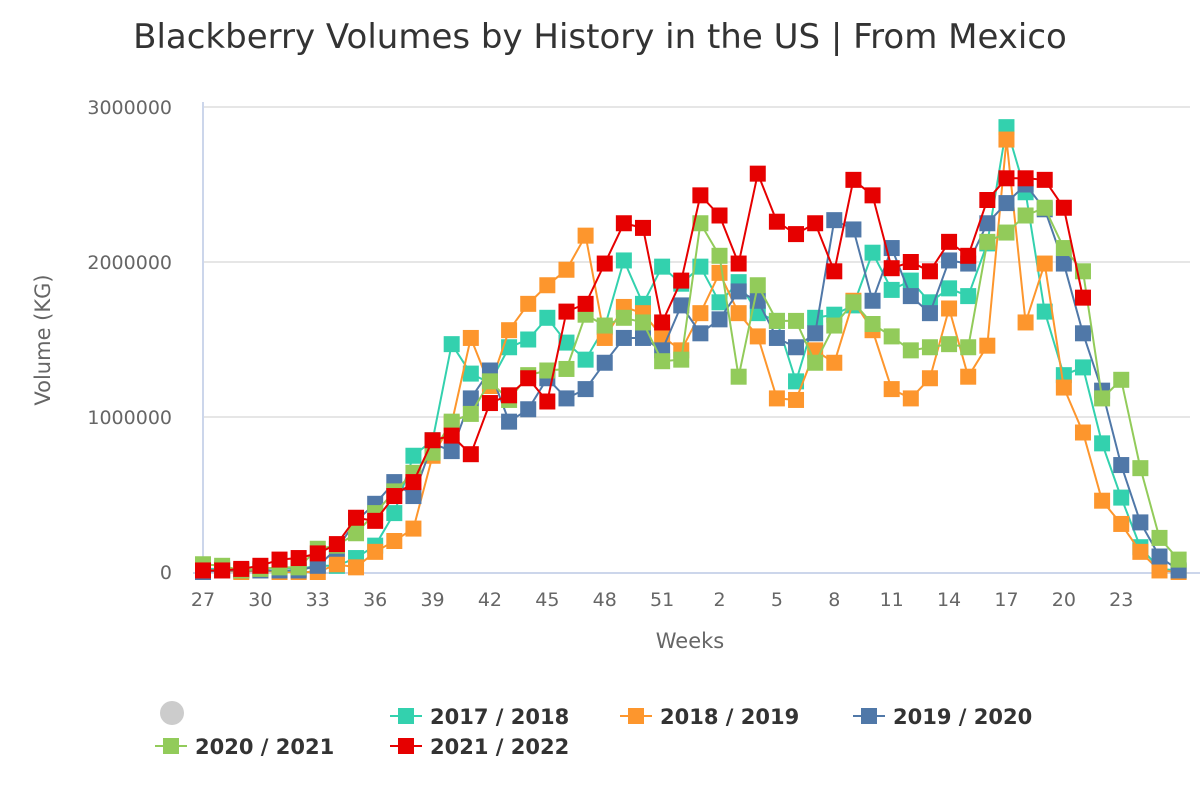 The image size is (1200, 804). What do you see at coordinates (942, 717) in the screenshot?
I see `legend-item: 2019 / 2020` at bounding box center [942, 717].